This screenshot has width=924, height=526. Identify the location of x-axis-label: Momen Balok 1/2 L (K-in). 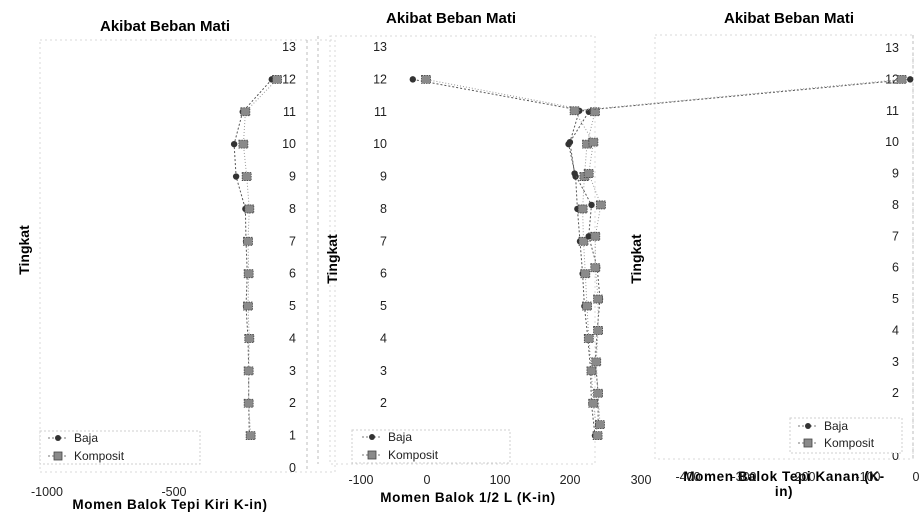
(467, 497).